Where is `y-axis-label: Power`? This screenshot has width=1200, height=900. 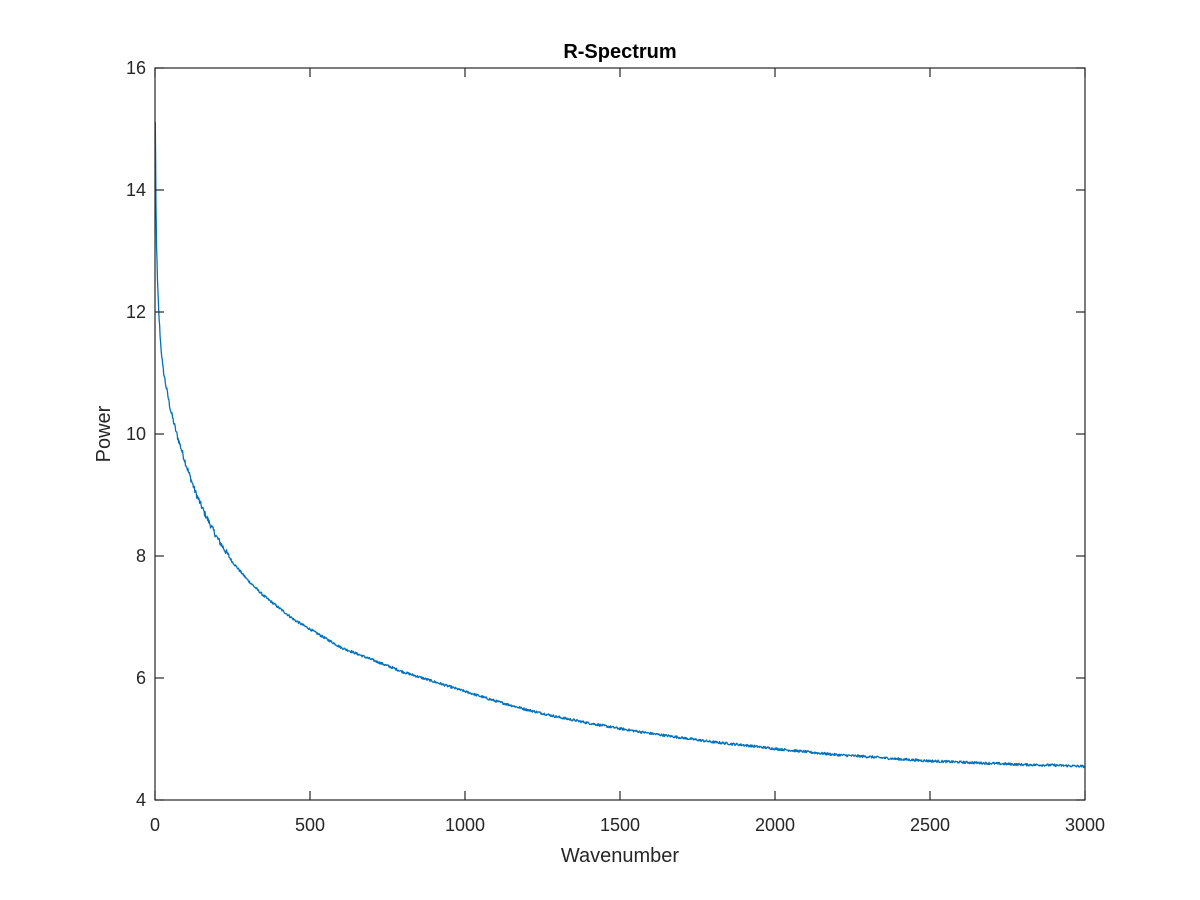
y-axis-label: Power is located at coordinates (104, 433).